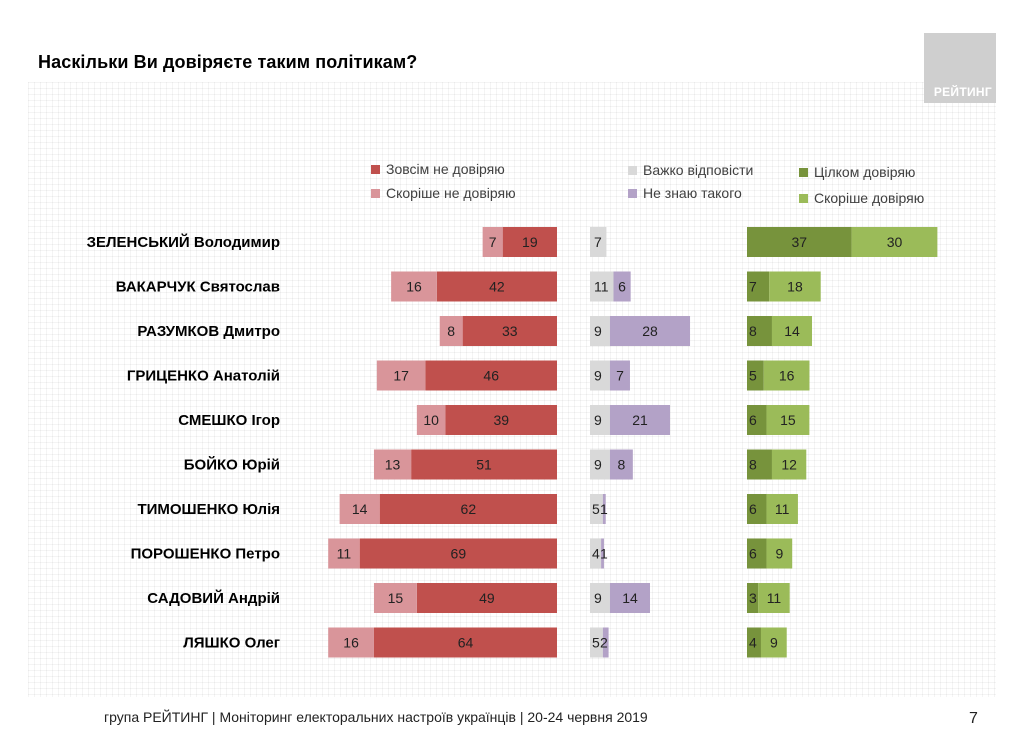 The image size is (1024, 732). What do you see at coordinates (650, 331) in the screenshot?
I see `value-dont-know-row-2: 28` at bounding box center [650, 331].